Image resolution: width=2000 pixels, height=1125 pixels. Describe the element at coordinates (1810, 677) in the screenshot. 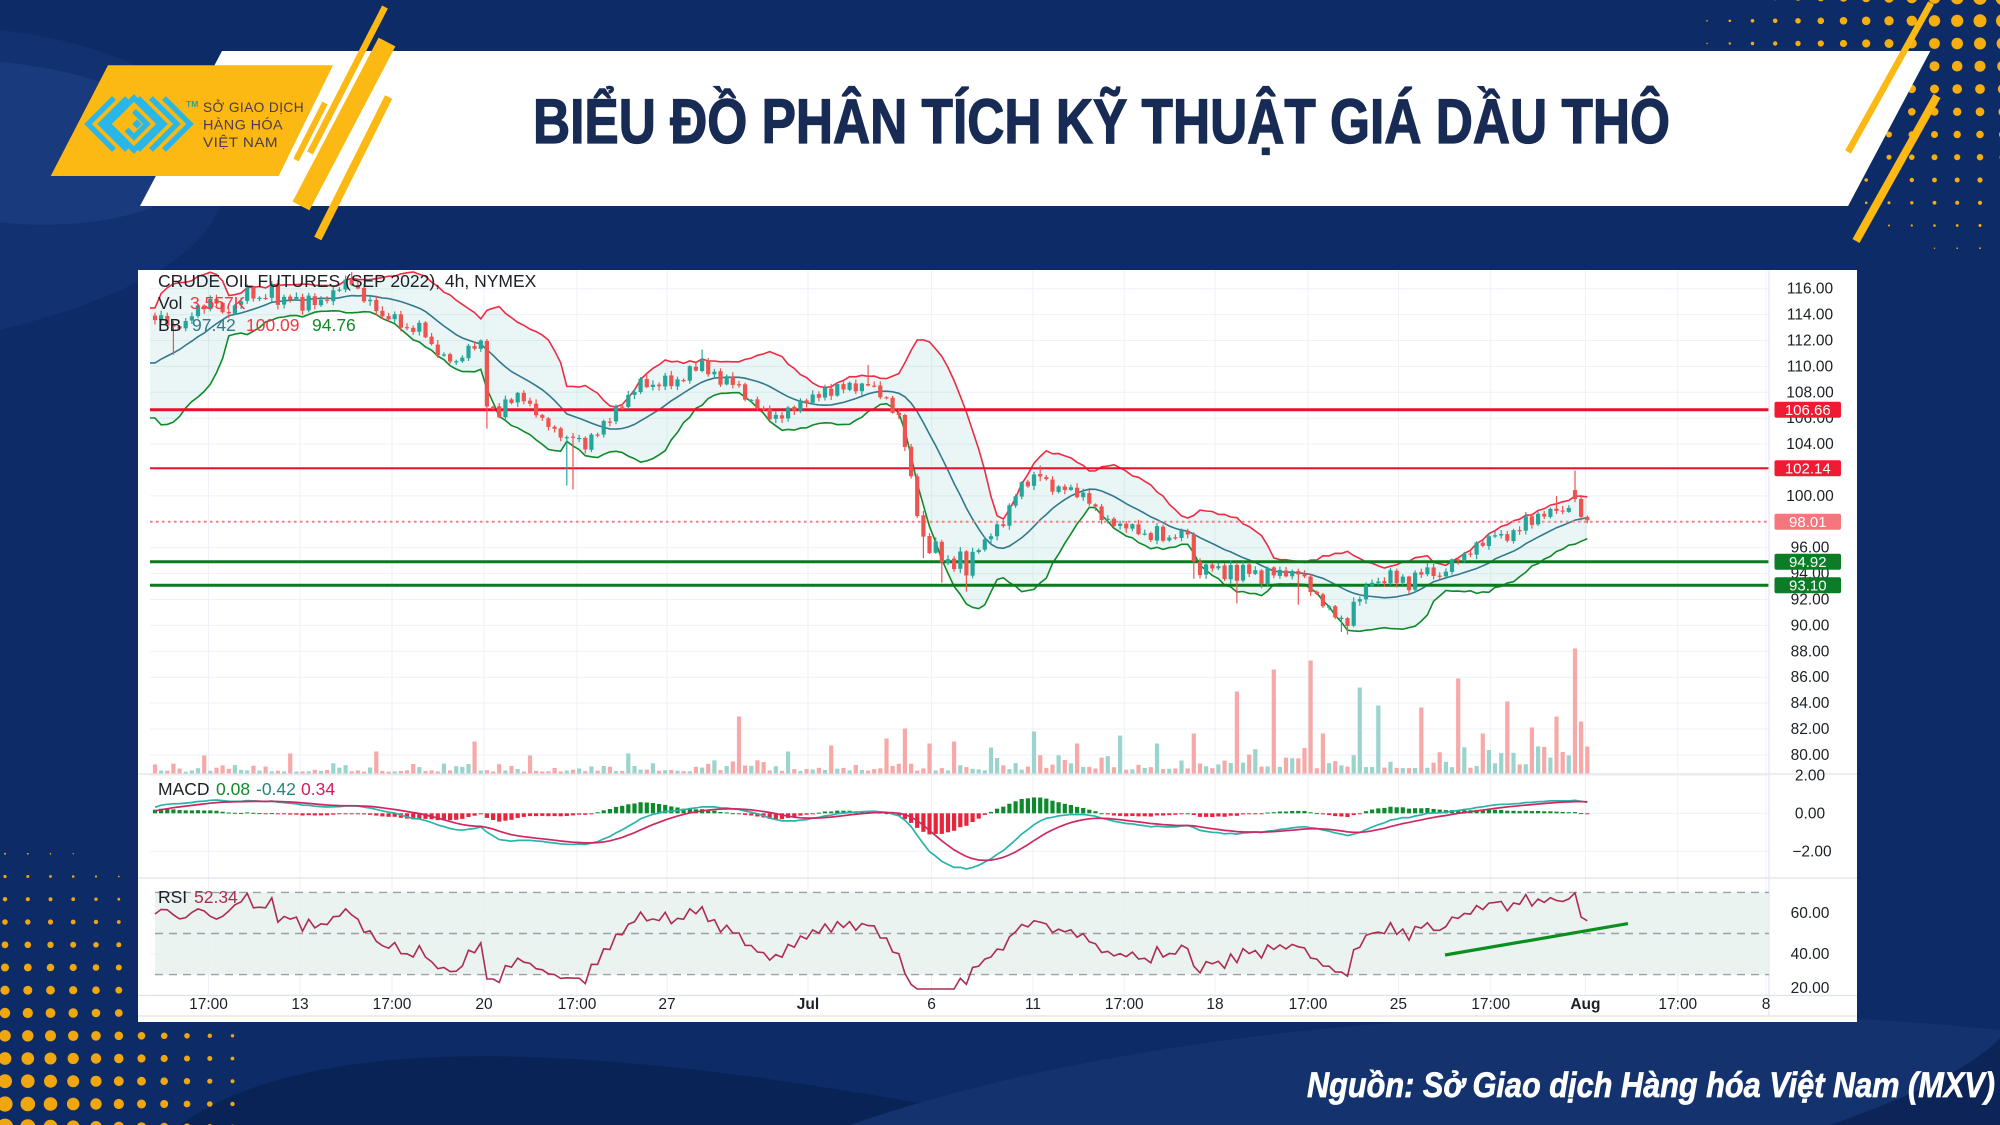

I see `svg-text: 86.00` at that location.